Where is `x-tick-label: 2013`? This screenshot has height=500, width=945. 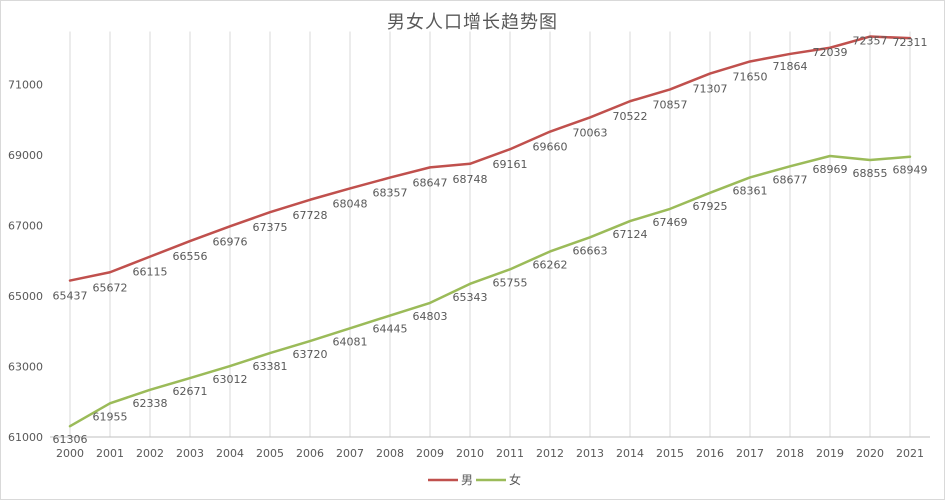
x-tick-label: 2013 is located at coordinates (590, 453).